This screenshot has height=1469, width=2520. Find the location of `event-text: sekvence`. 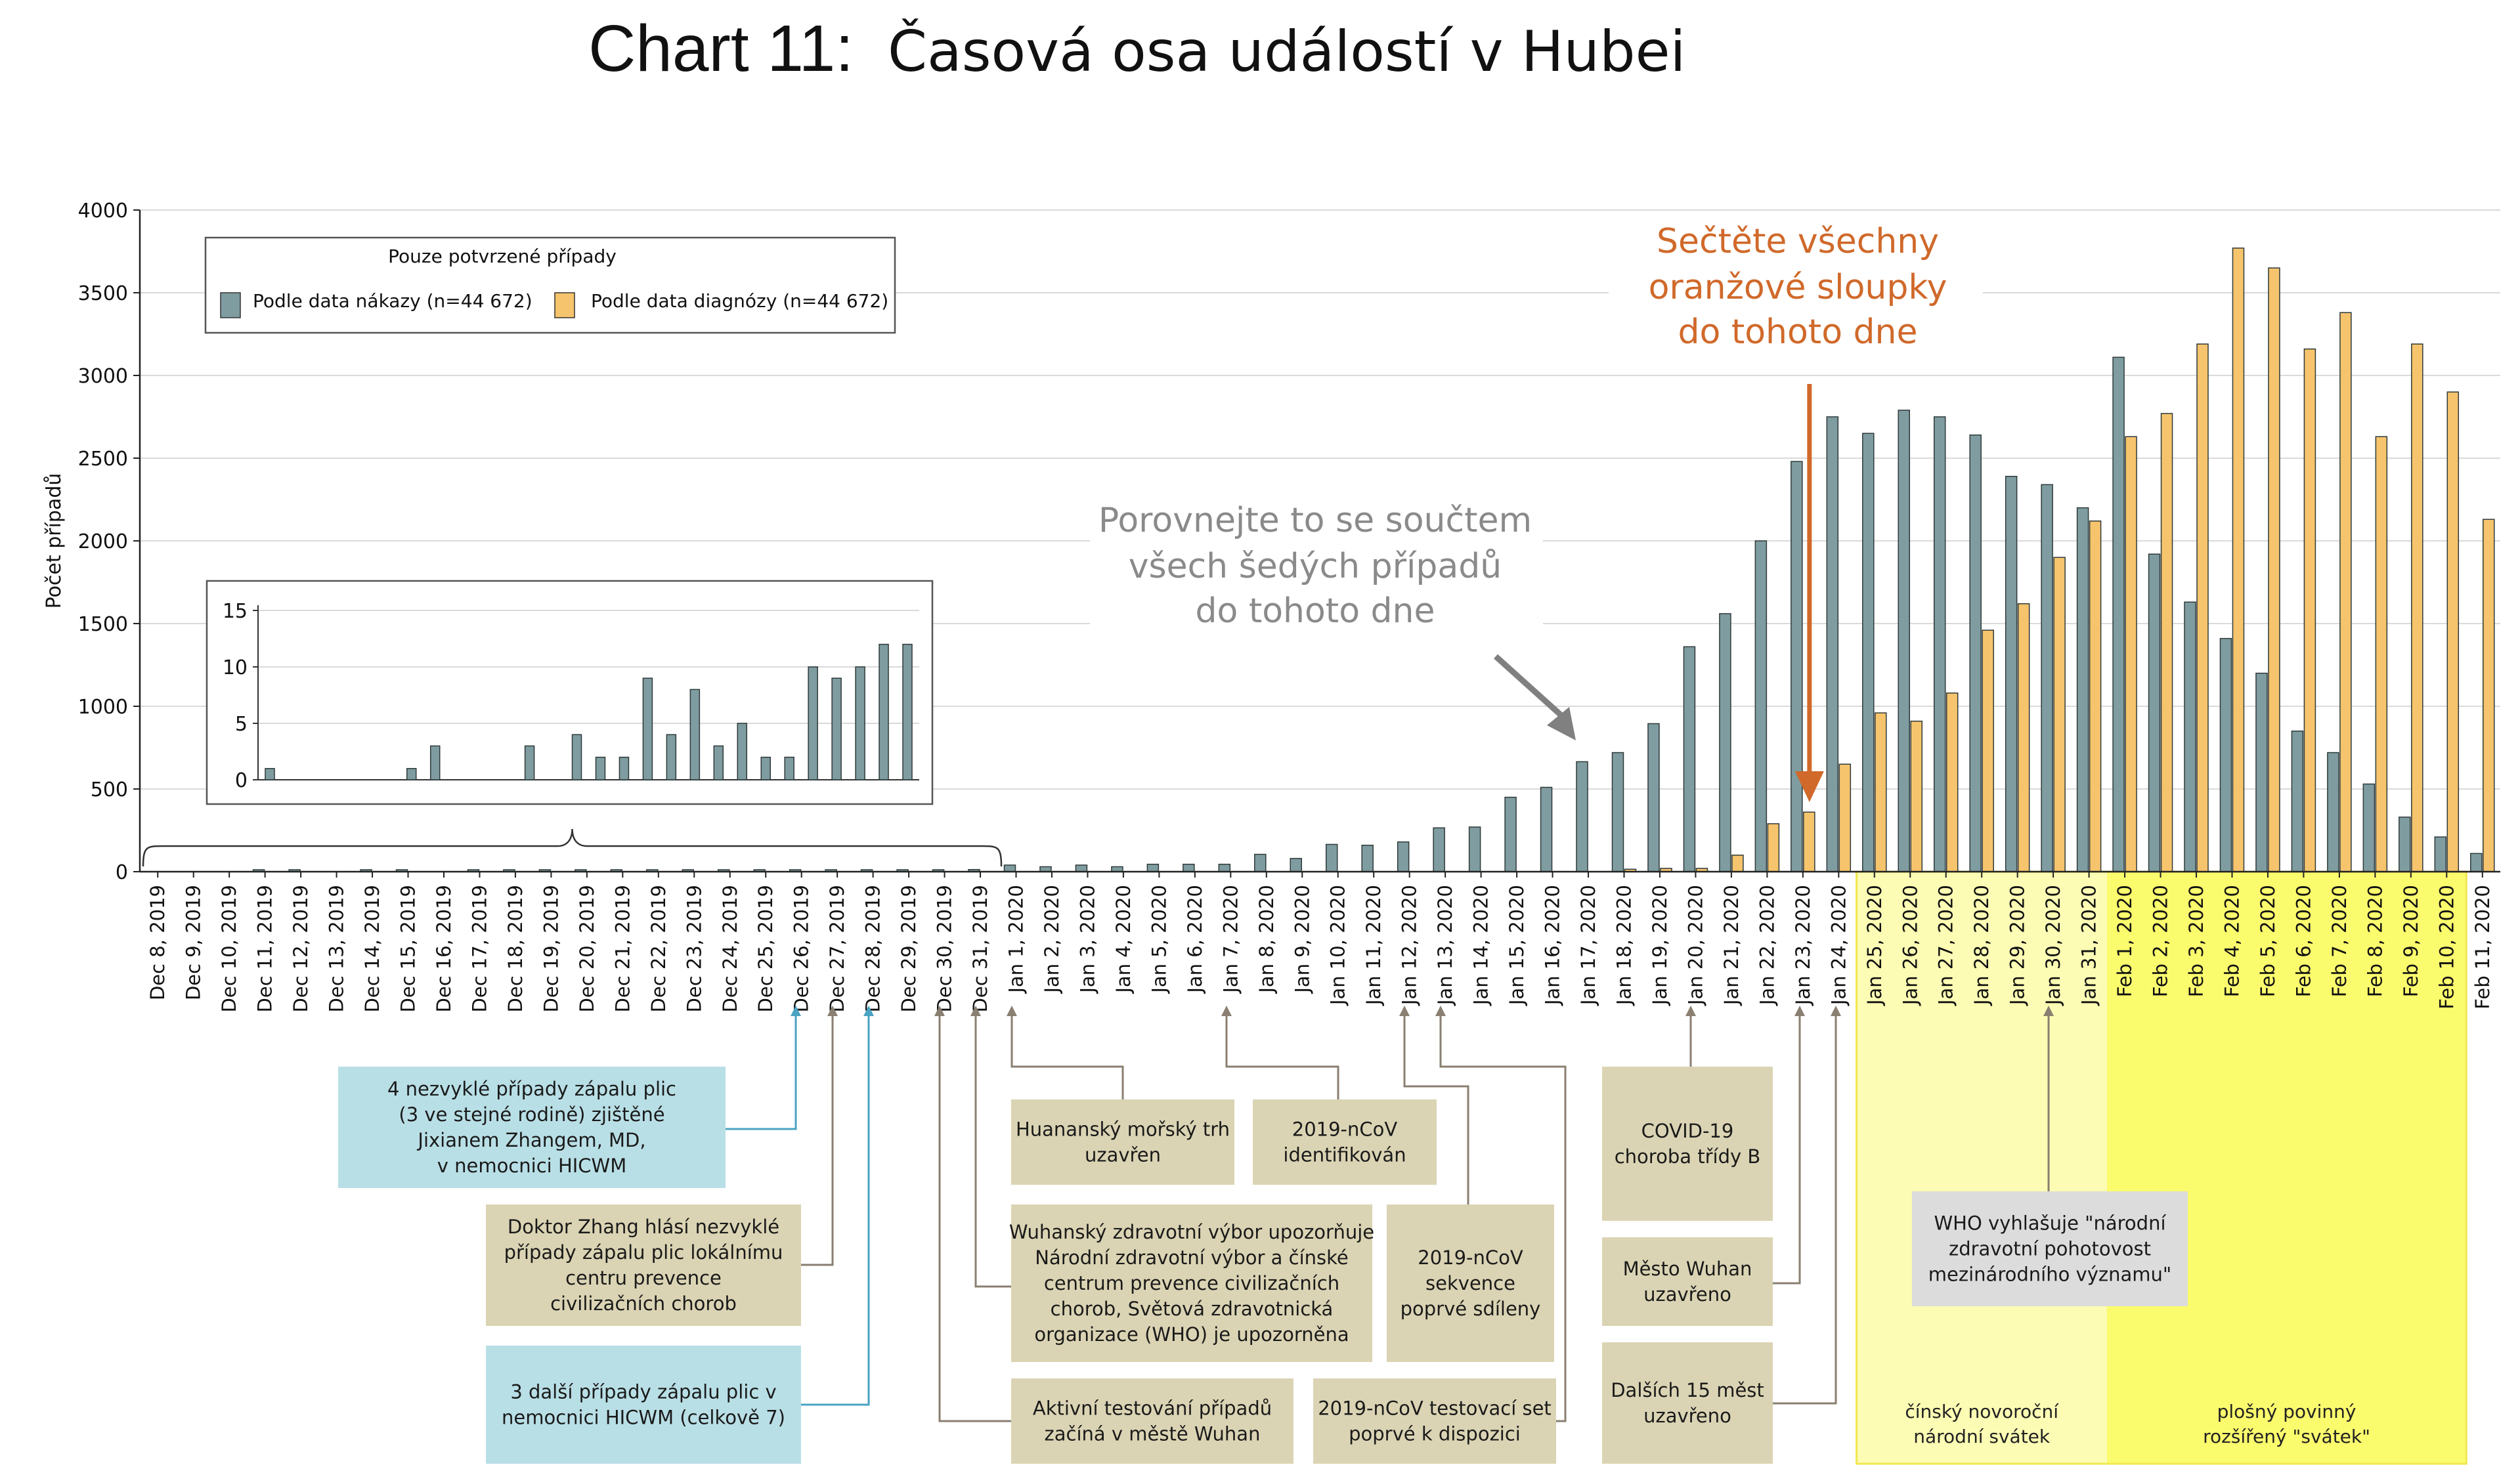

event-text: sekvence is located at coordinates (1470, 1283).